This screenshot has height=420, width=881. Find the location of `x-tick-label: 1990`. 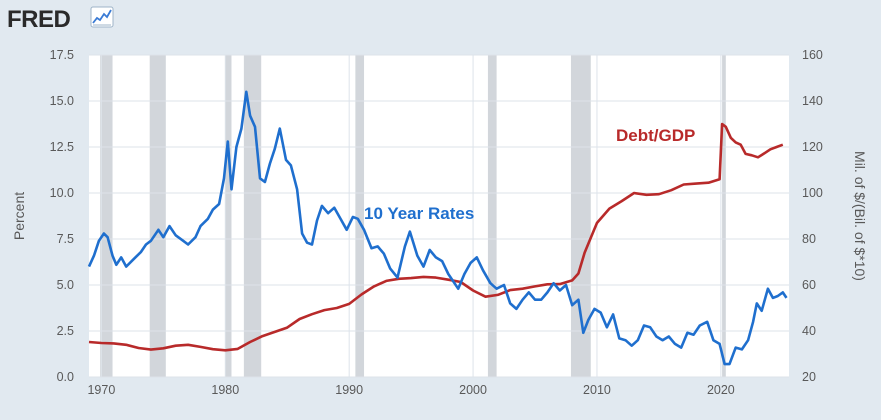

x-tick-label: 1990 is located at coordinates (349, 390).